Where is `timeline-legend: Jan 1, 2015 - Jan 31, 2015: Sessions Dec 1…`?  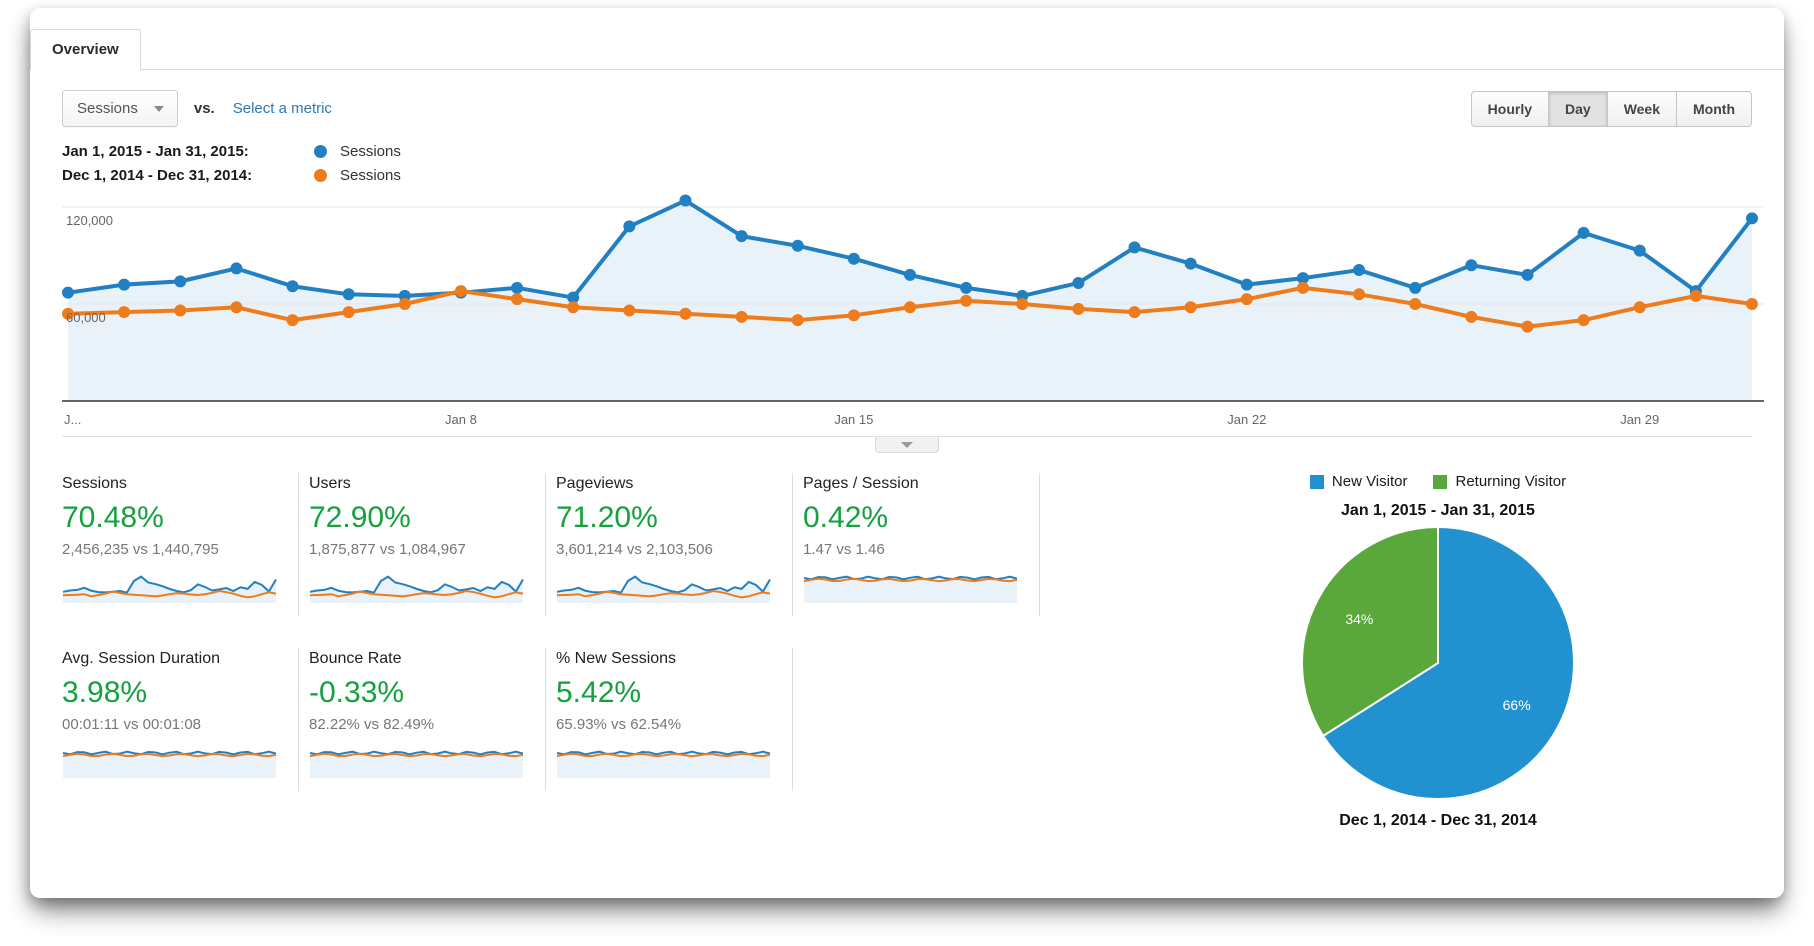 timeline-legend: Jan 1, 2015 - Jan 31, 2015: Sessions Dec 1… is located at coordinates (907, 163).